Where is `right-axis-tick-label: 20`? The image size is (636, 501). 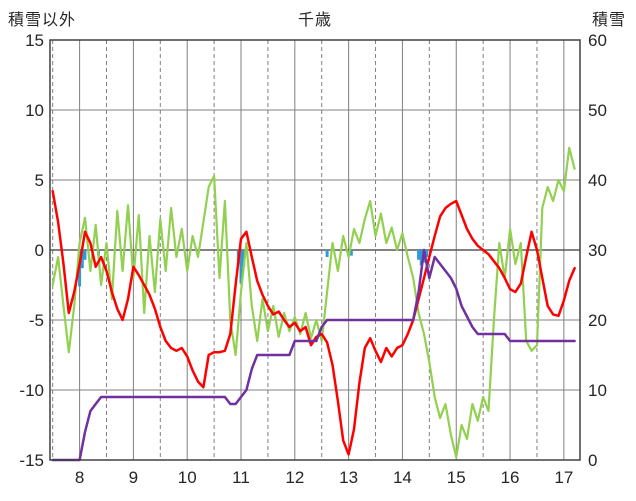
right-axis-tick-label: 20 is located at coordinates (597, 320).